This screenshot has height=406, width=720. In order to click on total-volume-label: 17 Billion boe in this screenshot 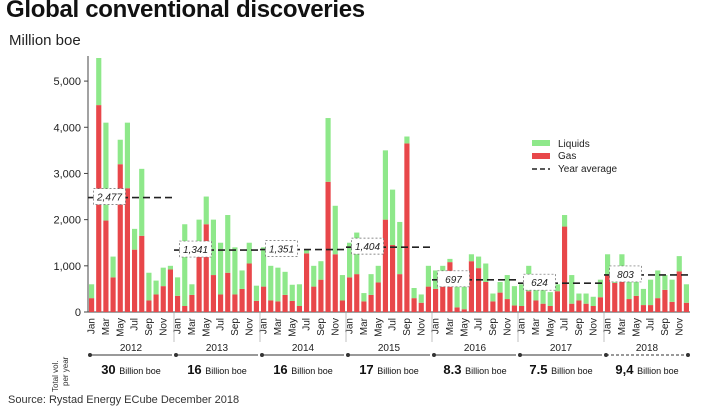, I will do `click(389, 369)`.